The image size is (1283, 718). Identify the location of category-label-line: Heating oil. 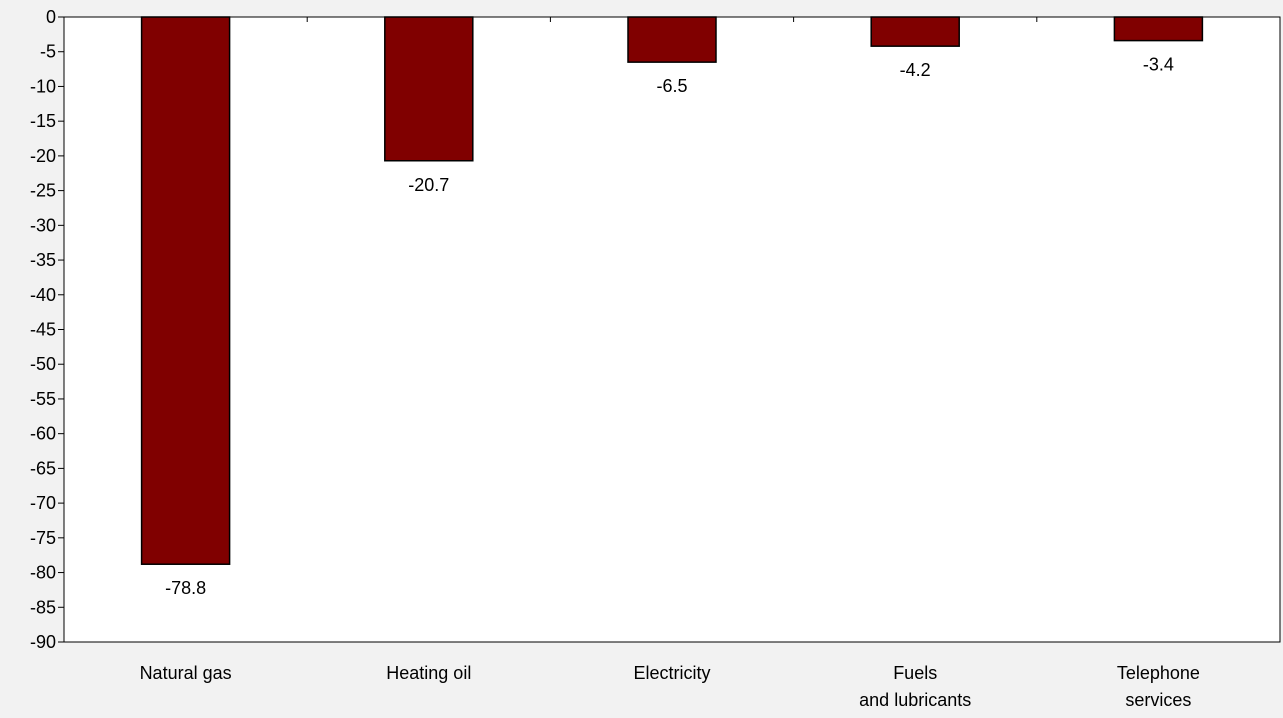
(428, 673).